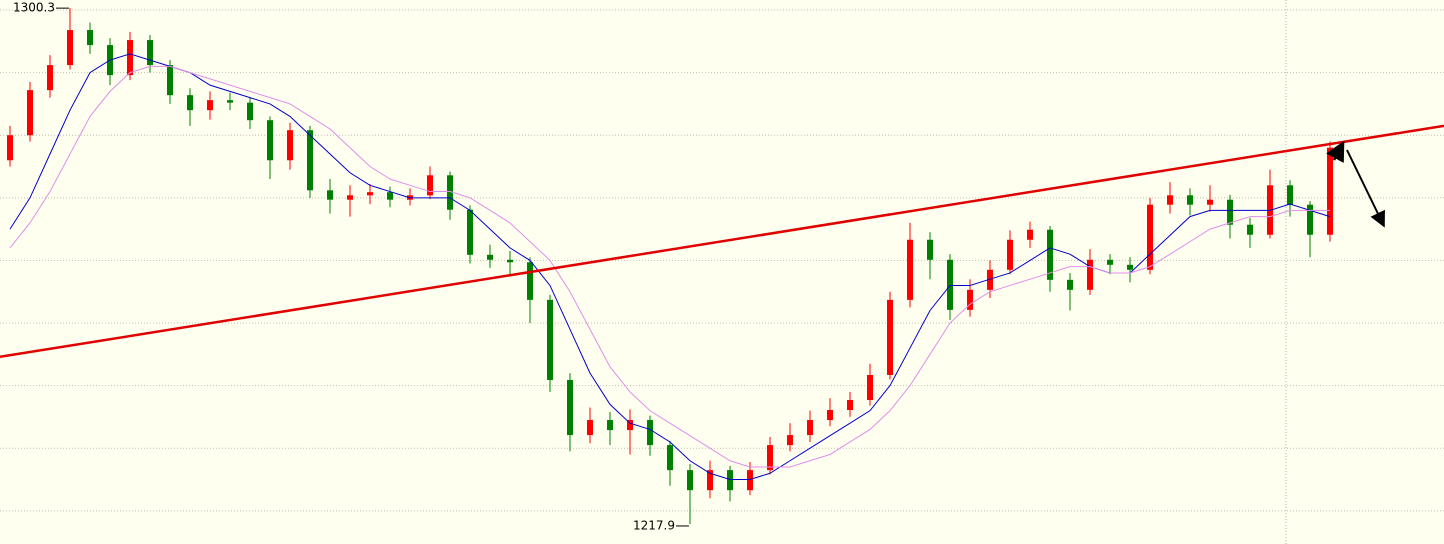 Image resolution: width=1444 pixels, height=544 pixels. I want to click on arrow-down, so click(1365, 188).